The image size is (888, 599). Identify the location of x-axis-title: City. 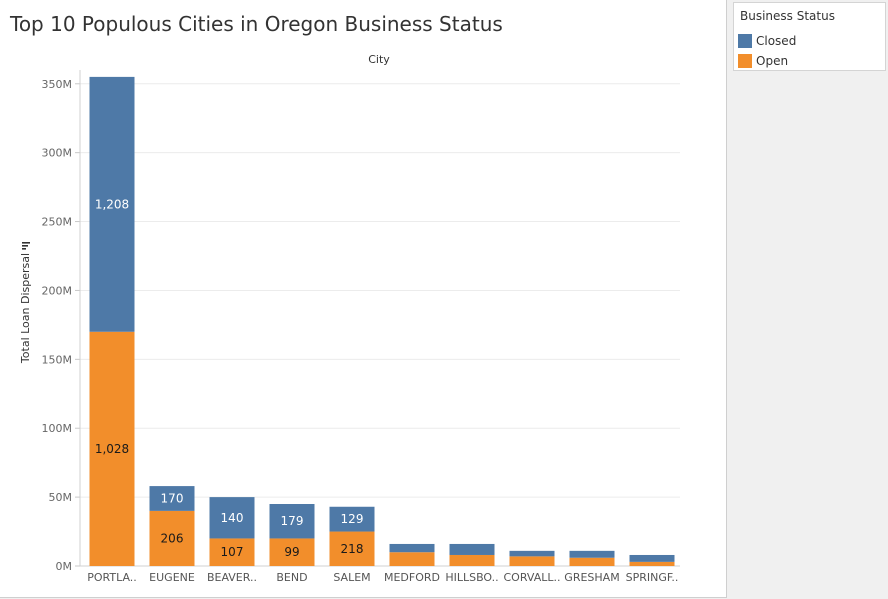
(379, 59).